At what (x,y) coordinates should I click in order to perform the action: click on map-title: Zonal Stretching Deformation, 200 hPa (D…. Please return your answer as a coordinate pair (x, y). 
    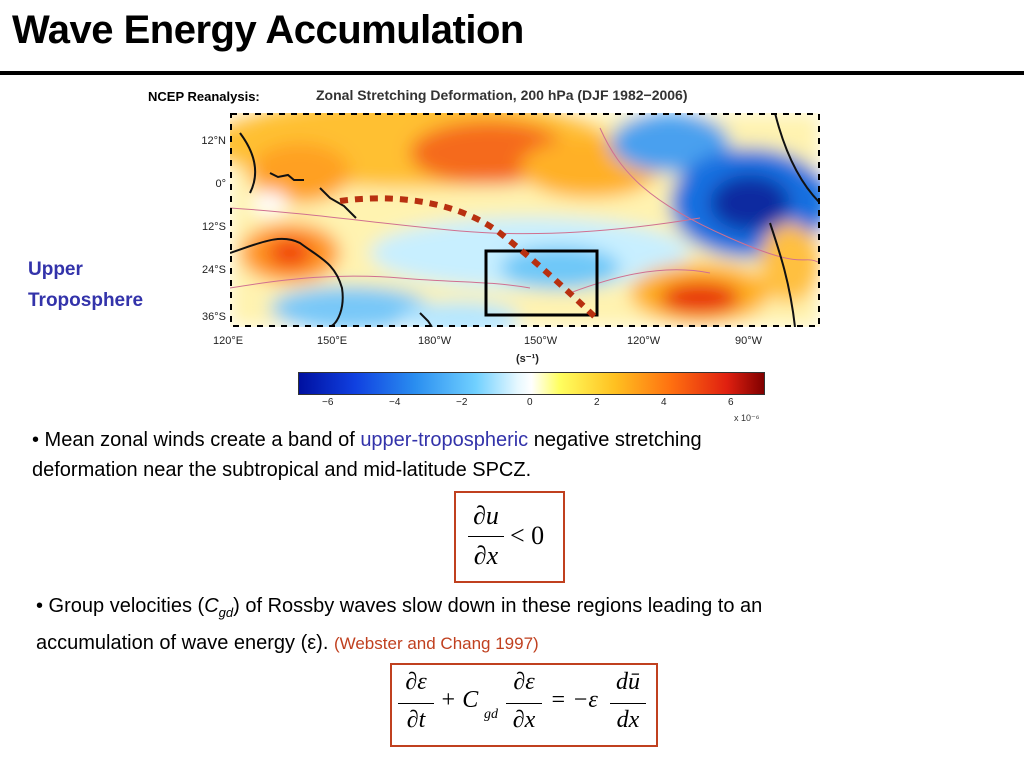
    Looking at the image, I should click on (502, 95).